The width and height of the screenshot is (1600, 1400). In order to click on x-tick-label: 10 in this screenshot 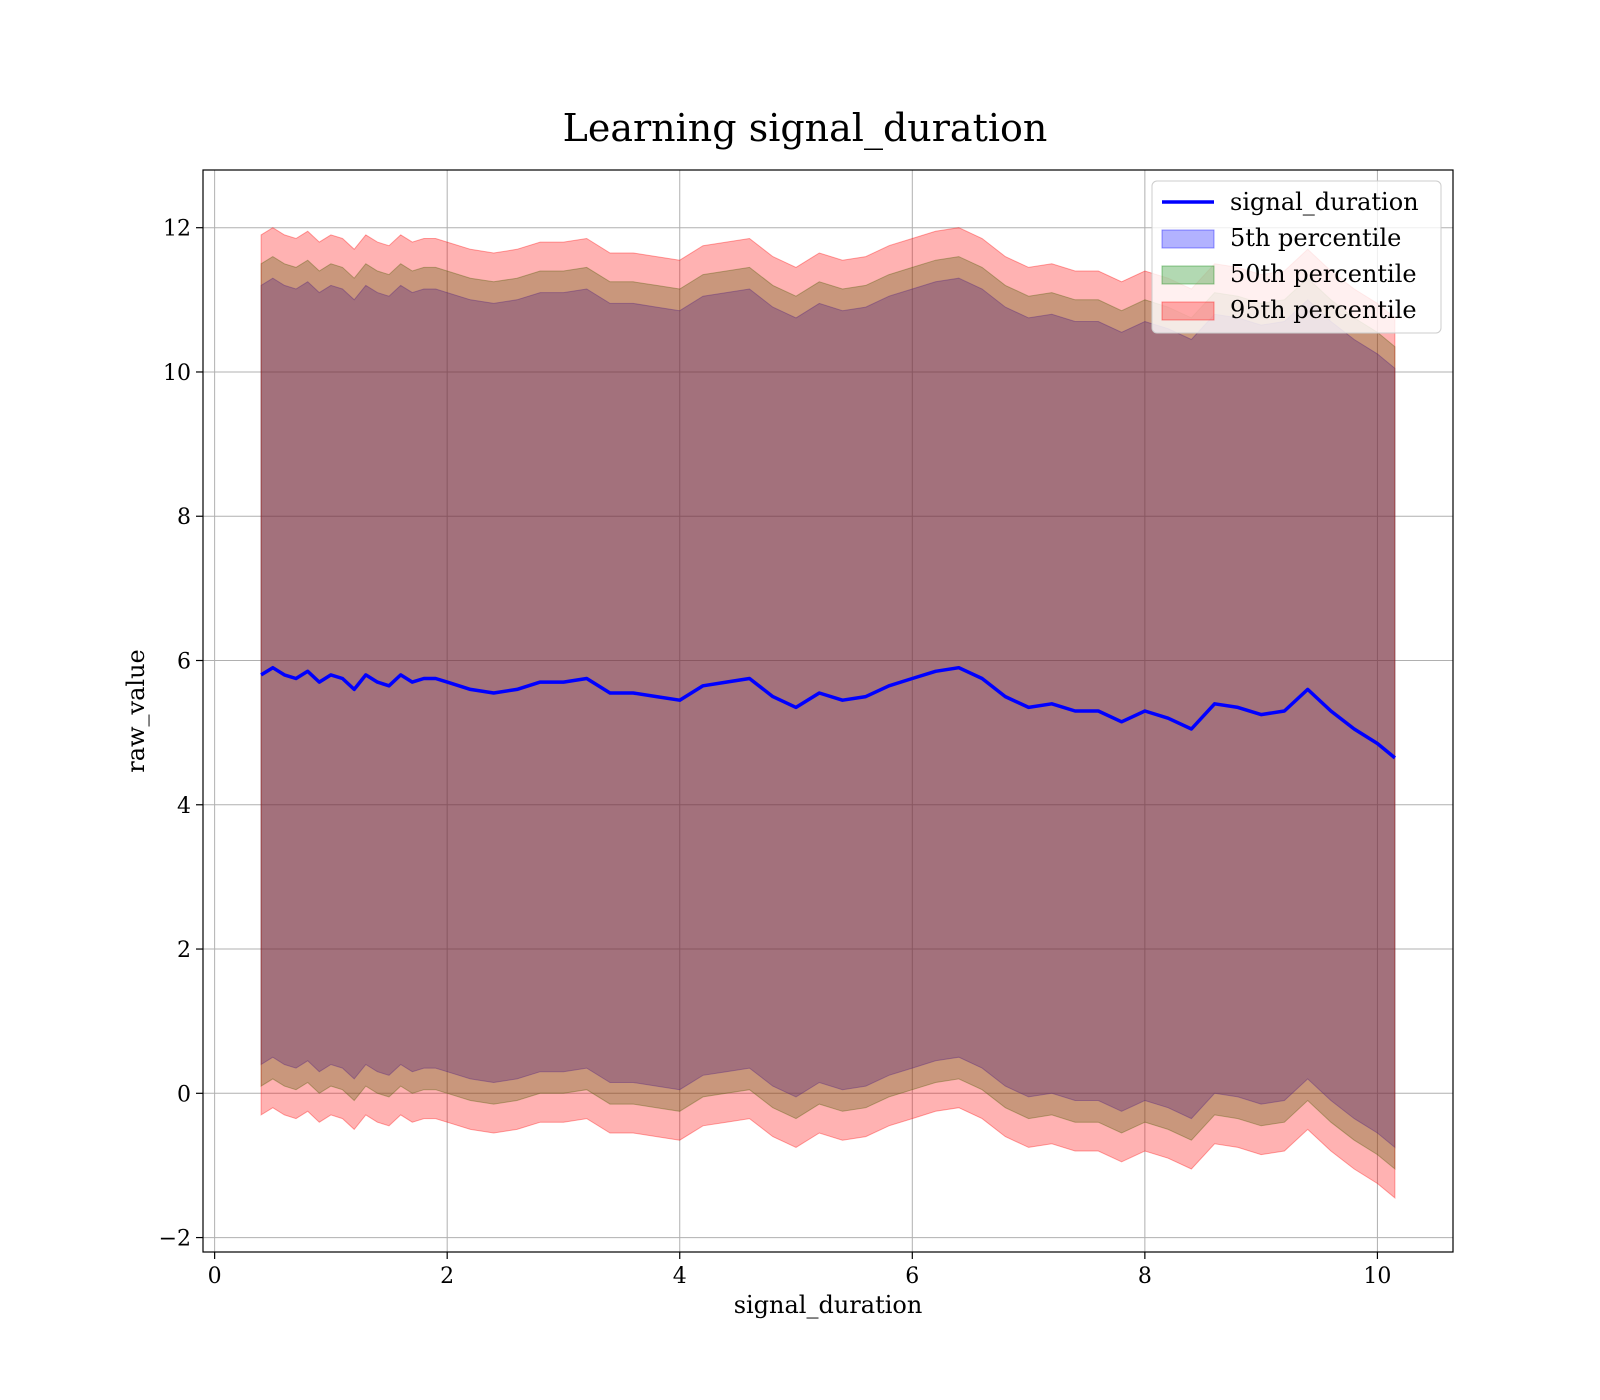, I will do `click(1377, 1276)`.